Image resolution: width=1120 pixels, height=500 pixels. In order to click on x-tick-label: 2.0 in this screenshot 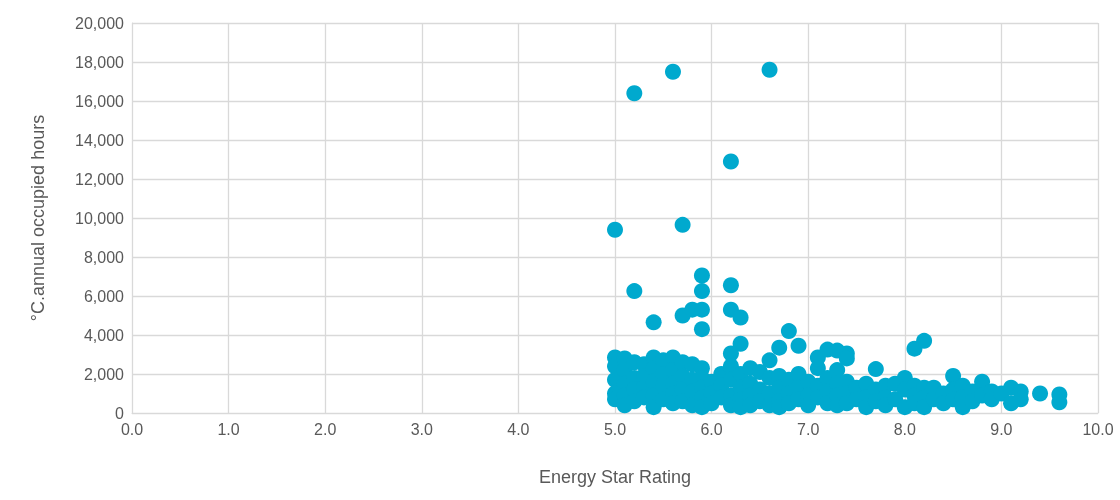, I will do `click(325, 429)`.